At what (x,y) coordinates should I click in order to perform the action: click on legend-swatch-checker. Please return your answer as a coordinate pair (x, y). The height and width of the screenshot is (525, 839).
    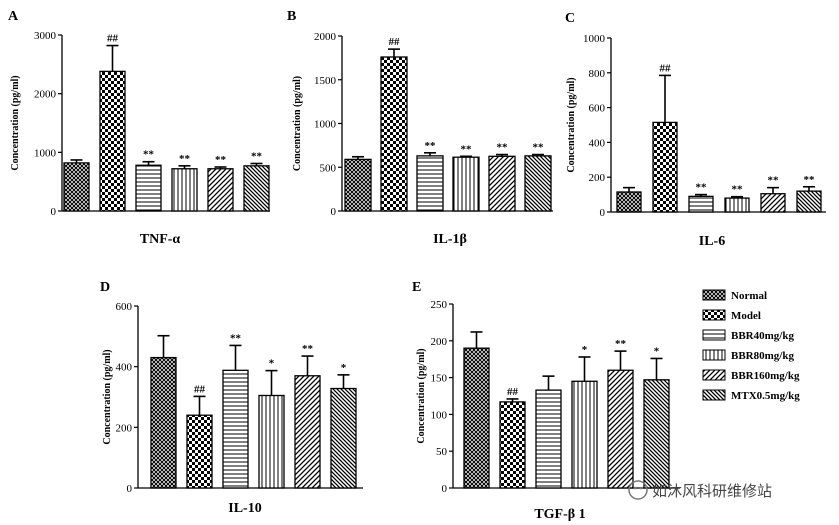
    Looking at the image, I should click on (714, 315).